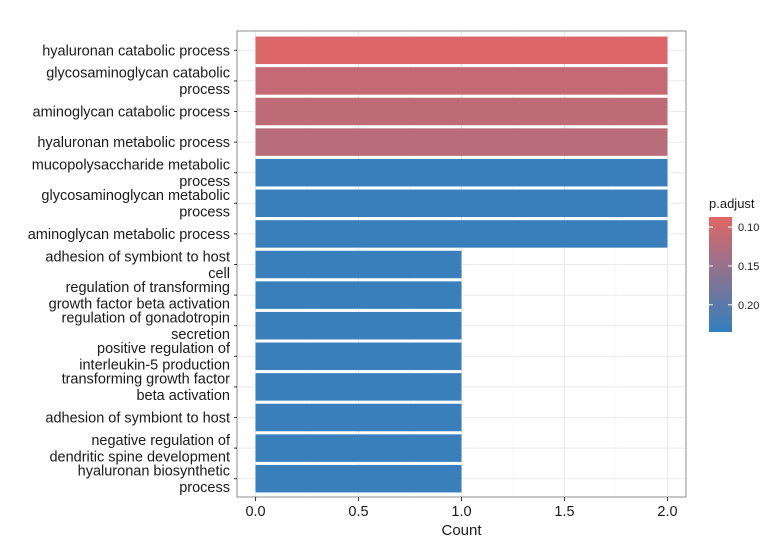  What do you see at coordinates (138, 82) in the screenshot?
I see `y-tick-label: glycosaminoglycan catabolic process` at bounding box center [138, 82].